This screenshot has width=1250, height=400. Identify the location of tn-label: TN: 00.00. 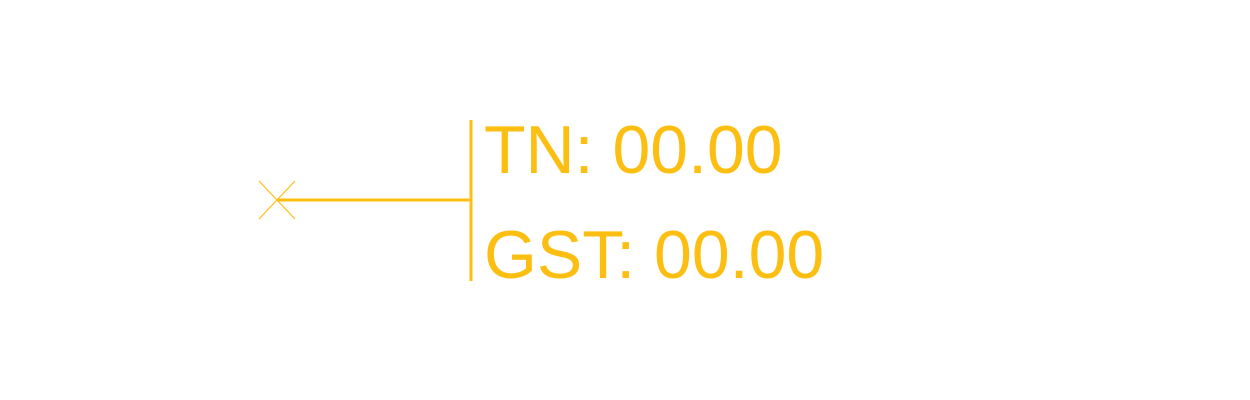
(633, 150).